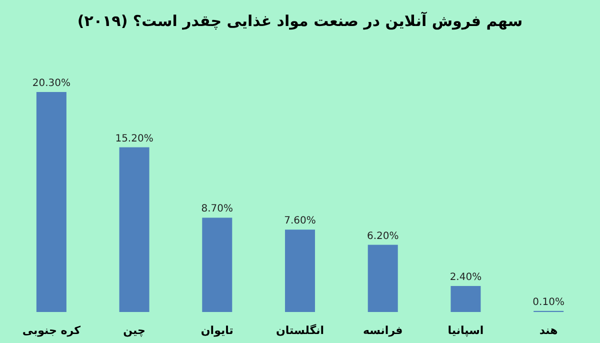  I want to click on title: سهم فروش آنلاین در صنعت مواد غذایی چقدر است؟ (۲۰۱۹), so click(300, 21).